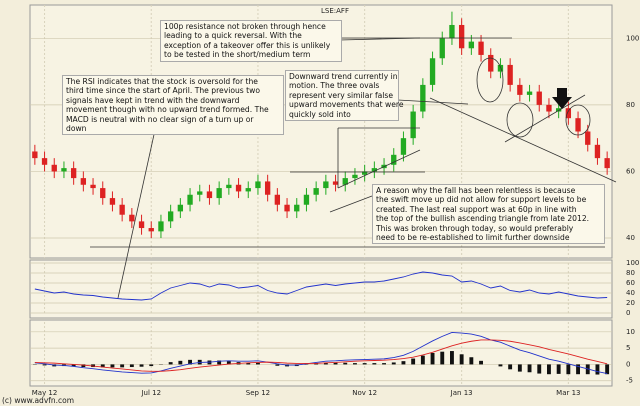 This screenshot has height=406, width=640. I want to click on y-tick-label: 20, so click(630, 303).